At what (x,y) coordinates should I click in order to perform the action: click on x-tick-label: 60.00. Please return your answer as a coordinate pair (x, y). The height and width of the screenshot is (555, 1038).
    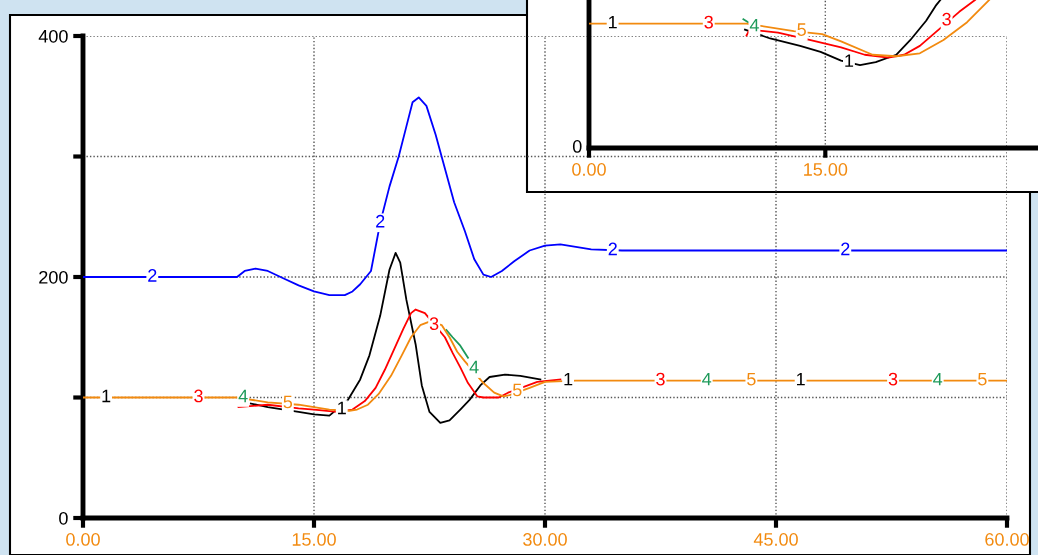
    Looking at the image, I should click on (1007, 539).